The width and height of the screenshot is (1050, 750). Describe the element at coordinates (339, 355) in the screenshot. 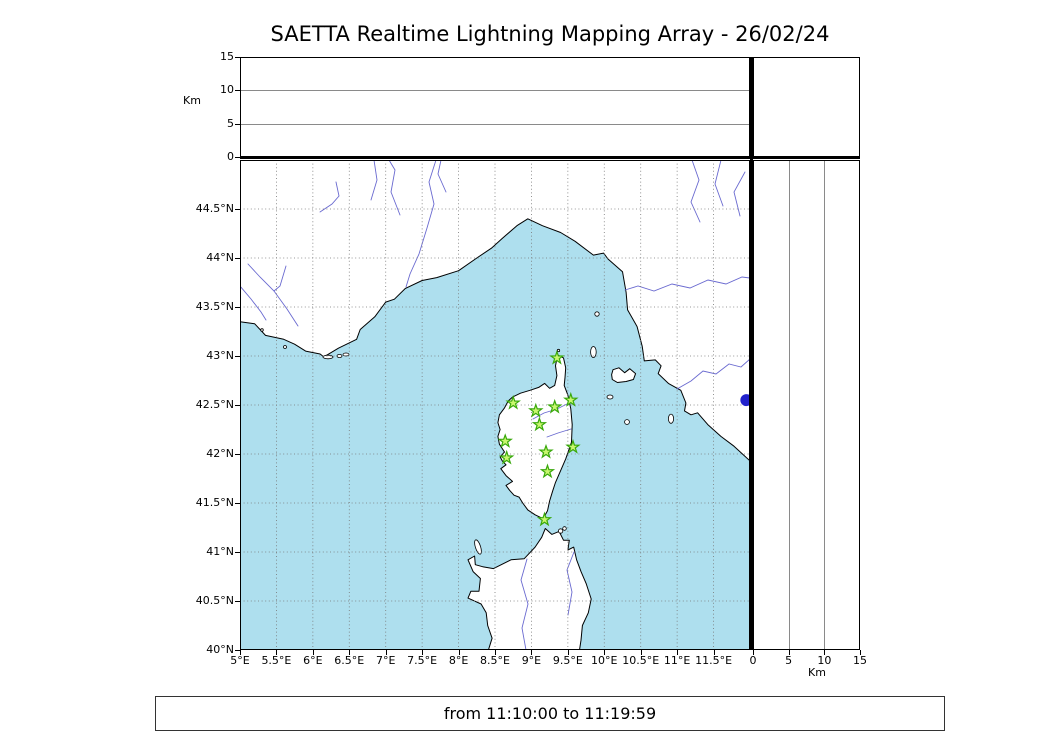

I see `portcros-island` at that location.